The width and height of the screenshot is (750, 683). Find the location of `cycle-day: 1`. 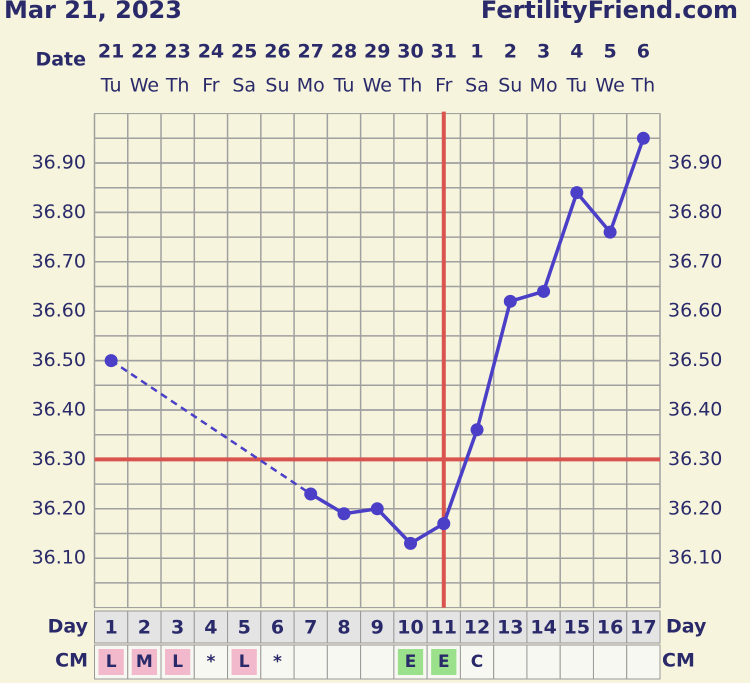

cycle-day: 1 is located at coordinates (111, 628).